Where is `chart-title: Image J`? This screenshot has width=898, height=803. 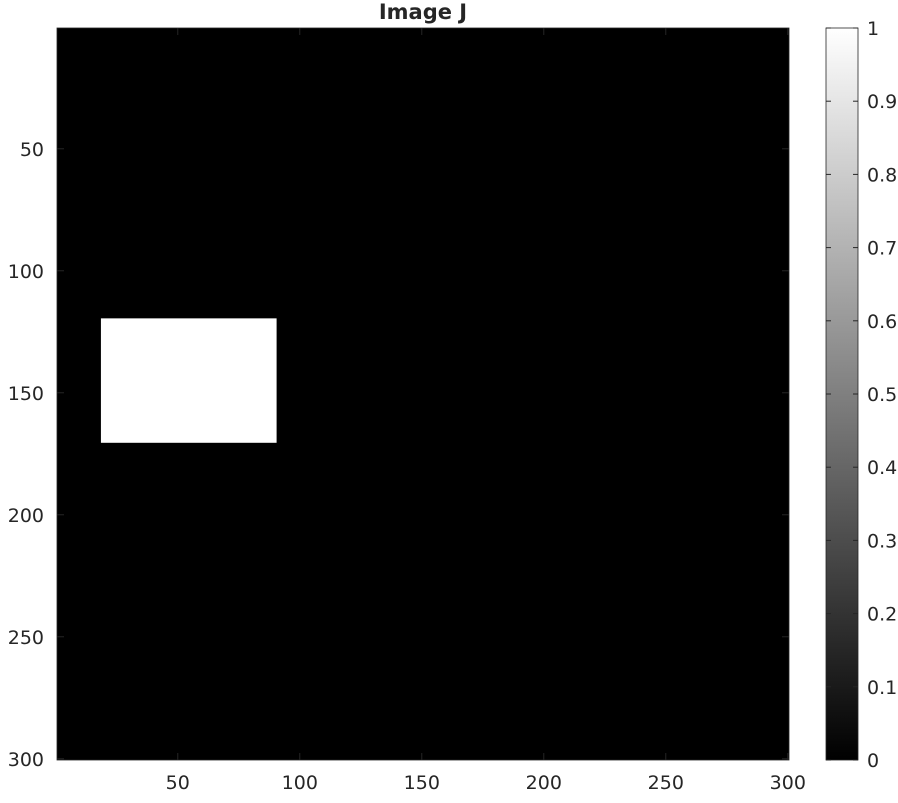
chart-title: Image J is located at coordinates (423, 12).